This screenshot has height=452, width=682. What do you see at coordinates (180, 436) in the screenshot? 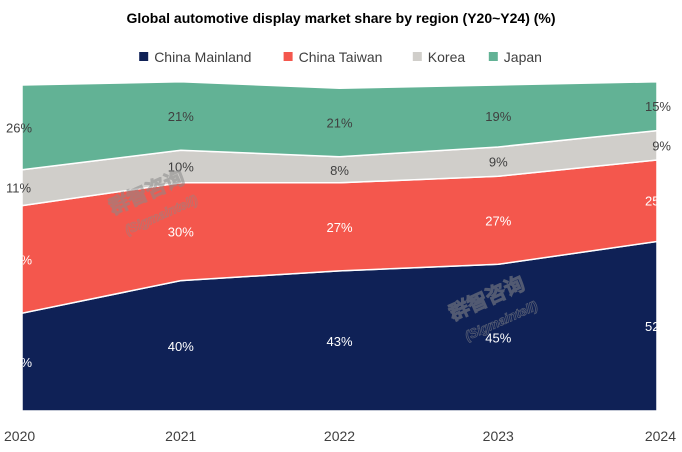
I see `x-tick-2021: 2021` at bounding box center [180, 436].